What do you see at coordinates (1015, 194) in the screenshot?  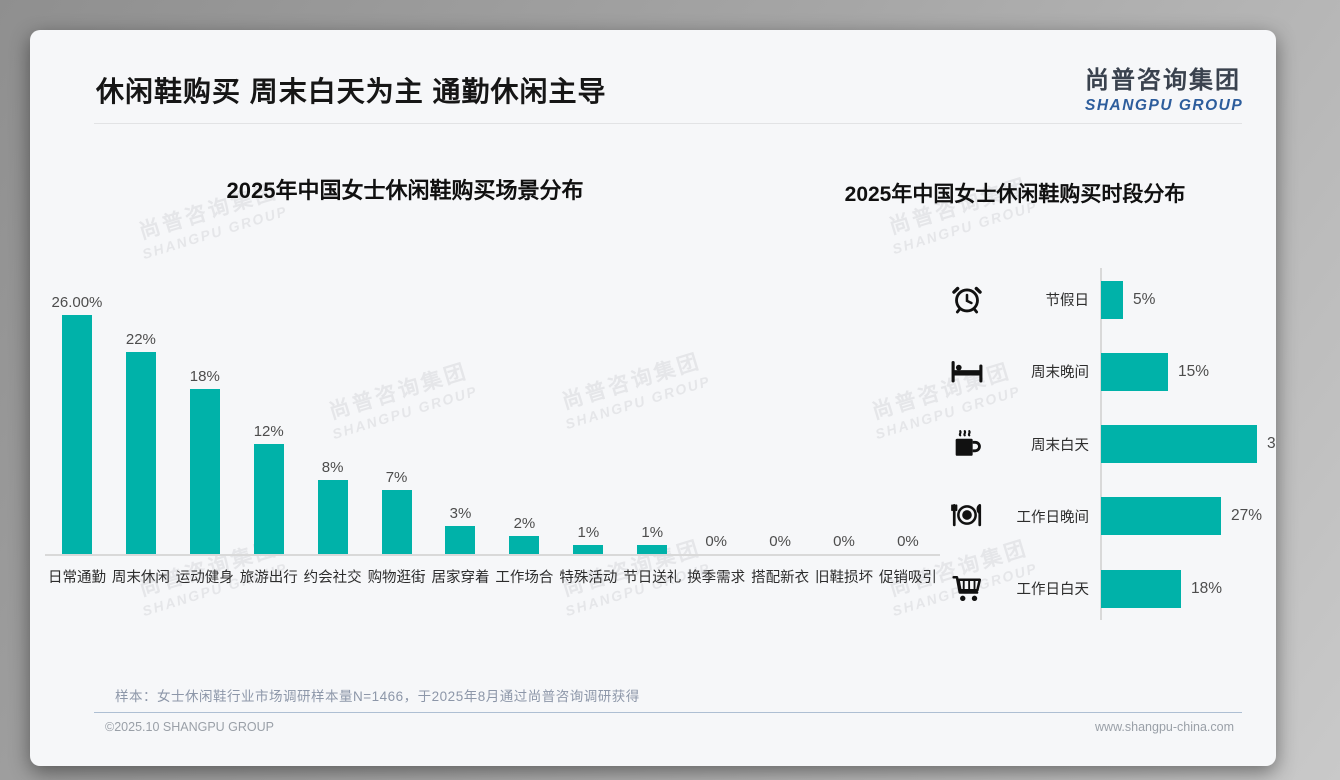 I see `time-chart-title: 2025年中国女士休闲鞋购买时段分布` at bounding box center [1015, 194].